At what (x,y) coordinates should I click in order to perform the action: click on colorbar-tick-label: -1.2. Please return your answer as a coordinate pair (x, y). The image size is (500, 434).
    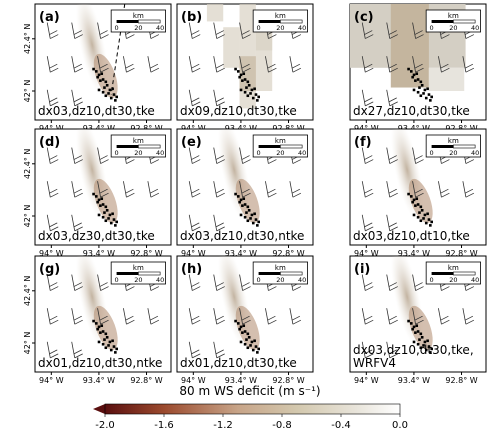
    Looking at the image, I should click on (223, 425).